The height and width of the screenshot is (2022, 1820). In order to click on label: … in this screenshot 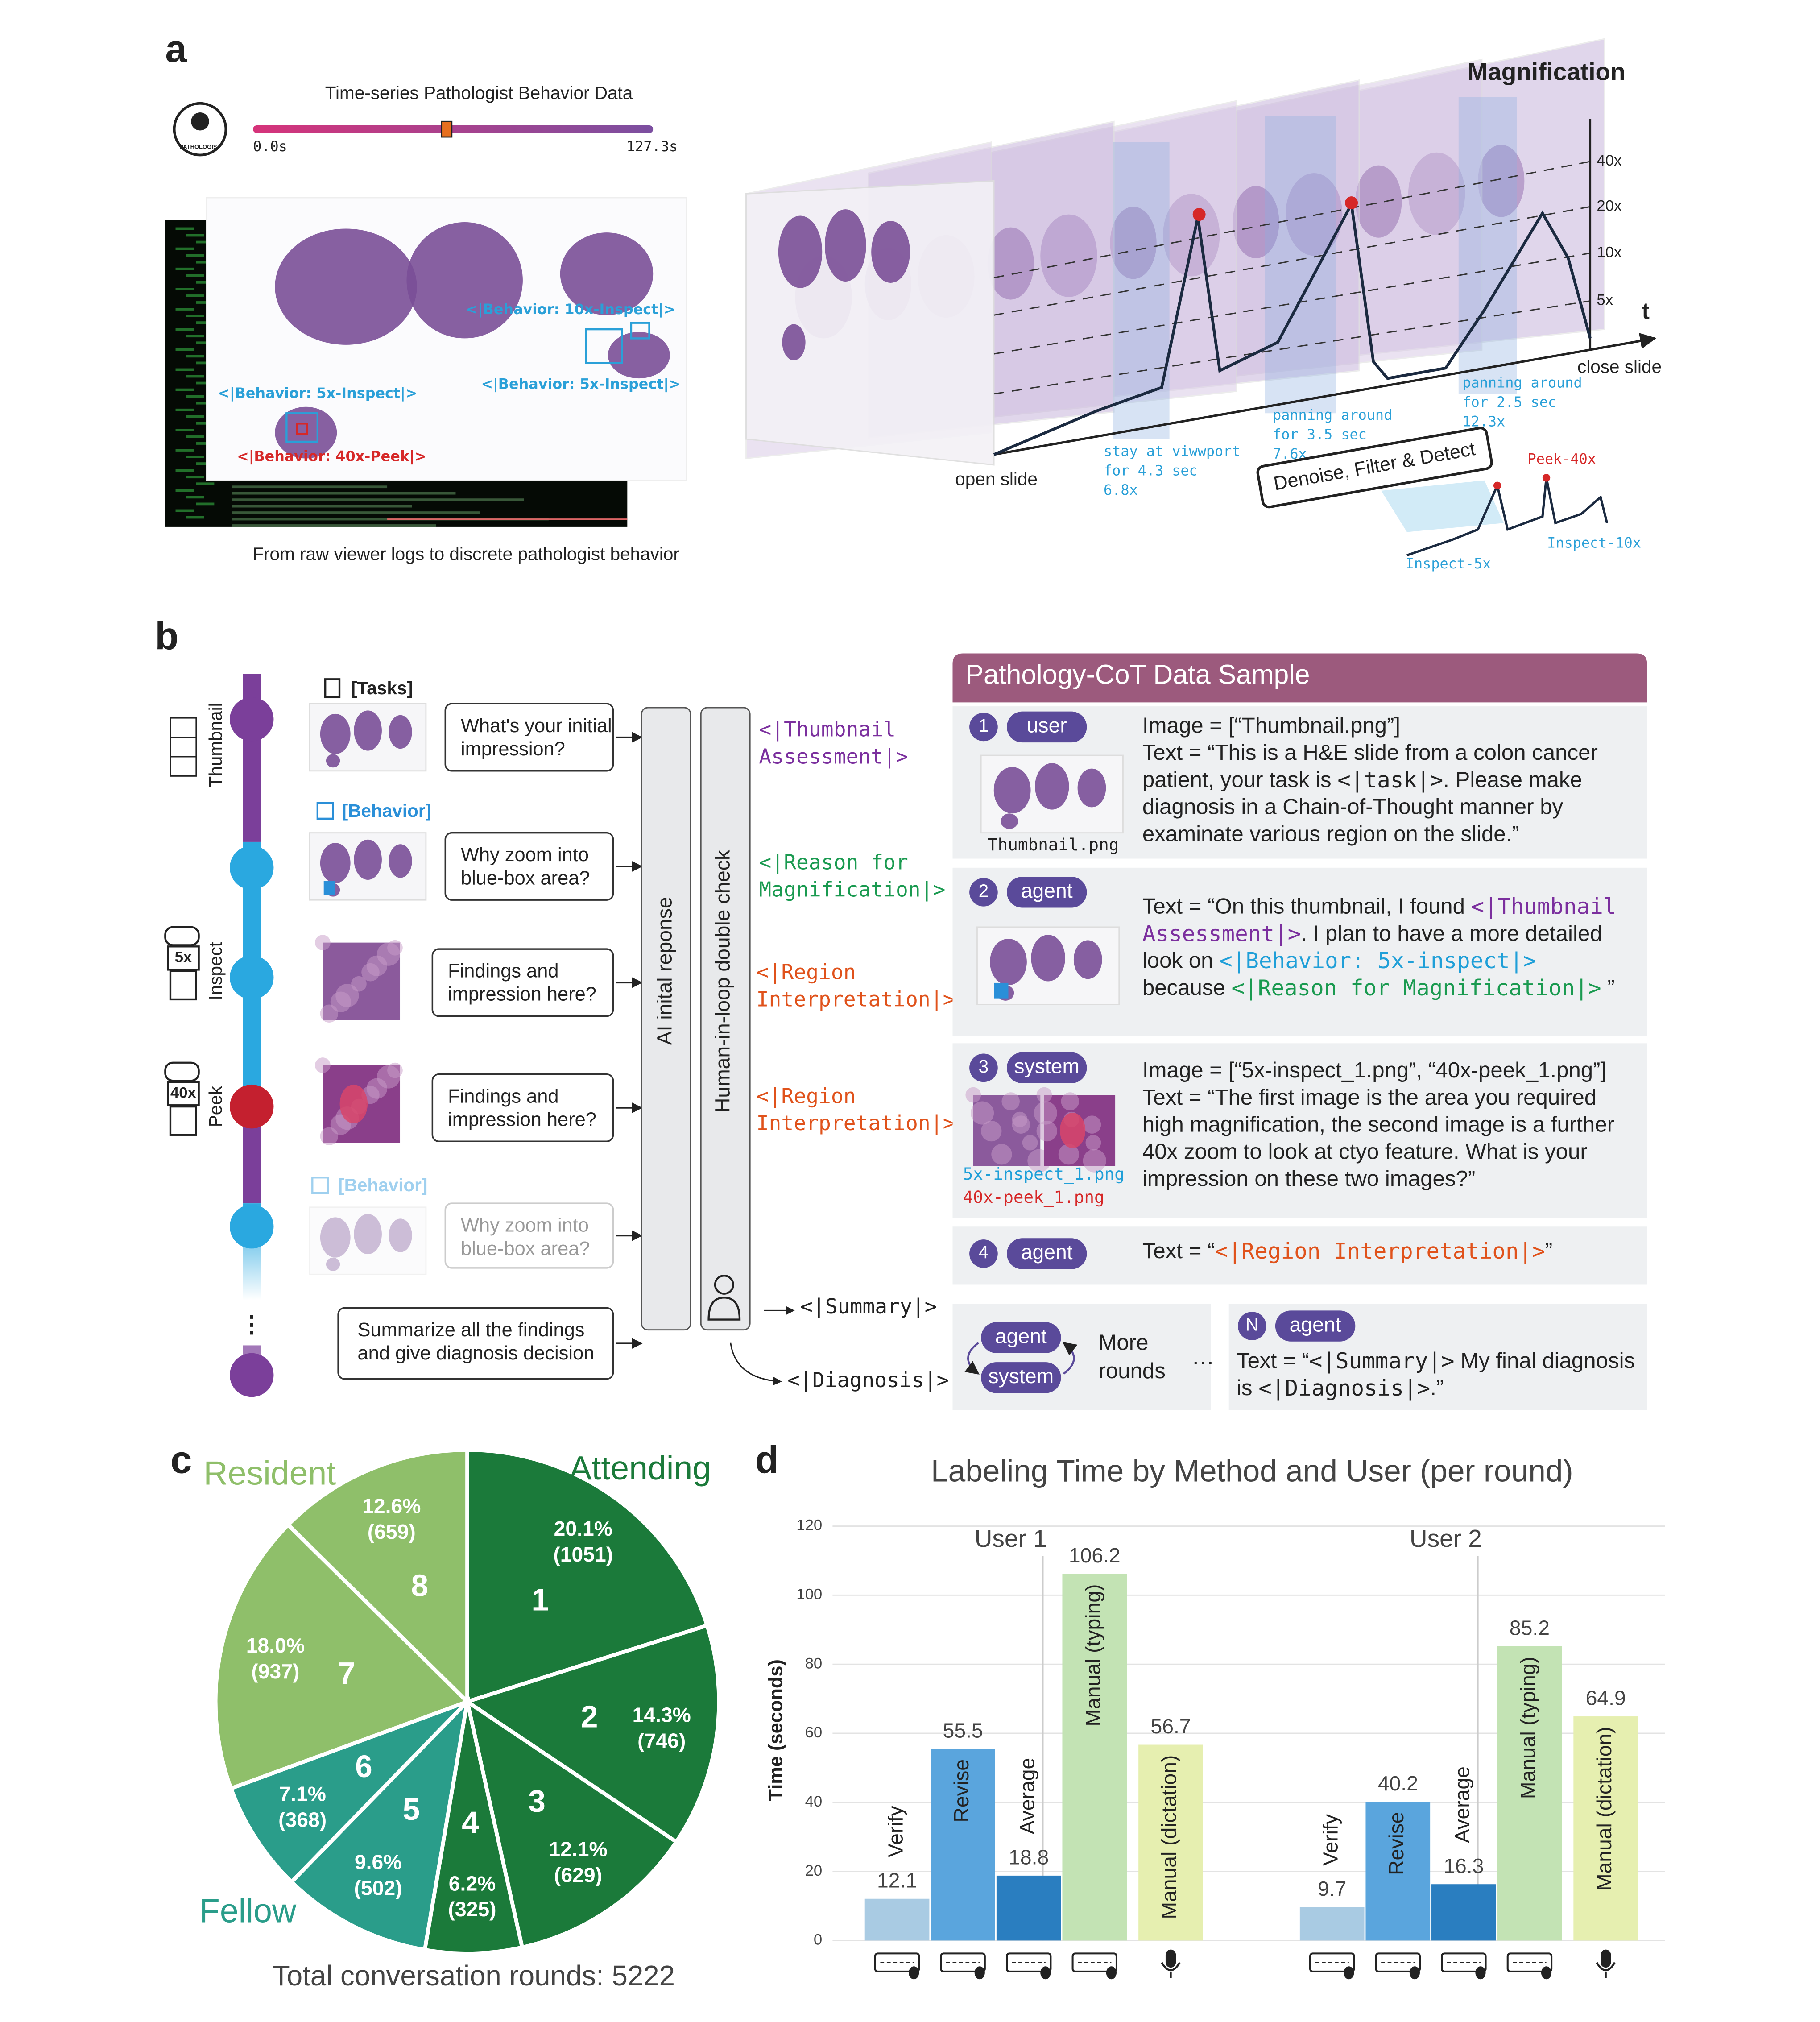, I will do `click(1203, 1357)`.